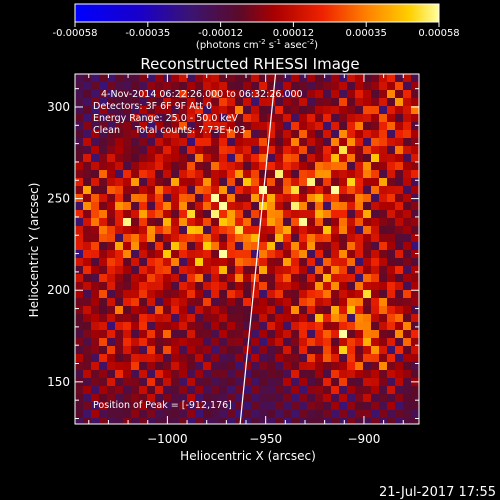  Describe the element at coordinates (248, 456) in the screenshot. I see `x-axis-label: Heliocentric X (arcsec)` at that location.